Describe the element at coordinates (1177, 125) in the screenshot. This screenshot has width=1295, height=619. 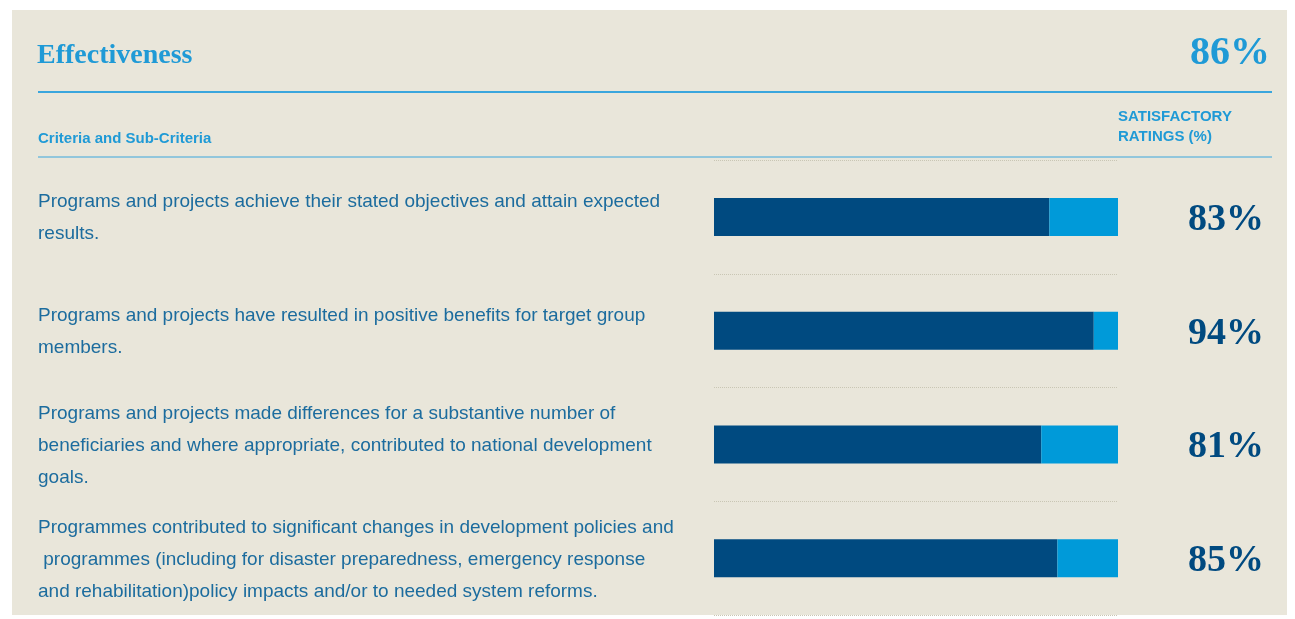
I see `text: SATISFACTORY RATINGS (%)` at that location.